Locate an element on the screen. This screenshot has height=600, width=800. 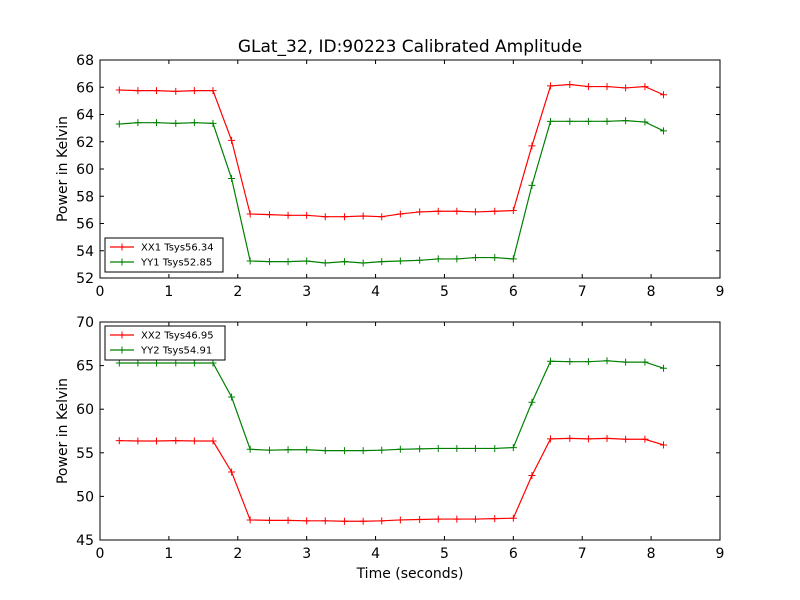
legend-entry-label: XX2 Tsys46.95 is located at coordinates (177, 336).